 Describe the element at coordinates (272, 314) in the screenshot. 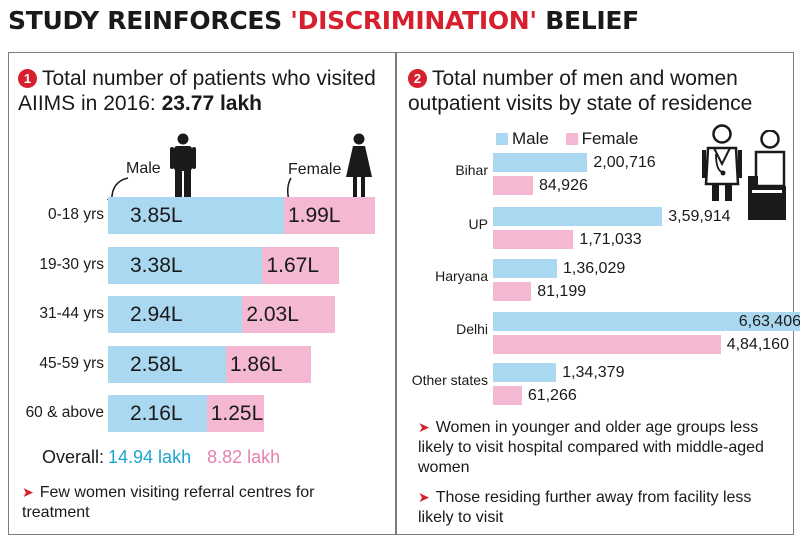

I see `female-bar-value: 2.03L` at that location.